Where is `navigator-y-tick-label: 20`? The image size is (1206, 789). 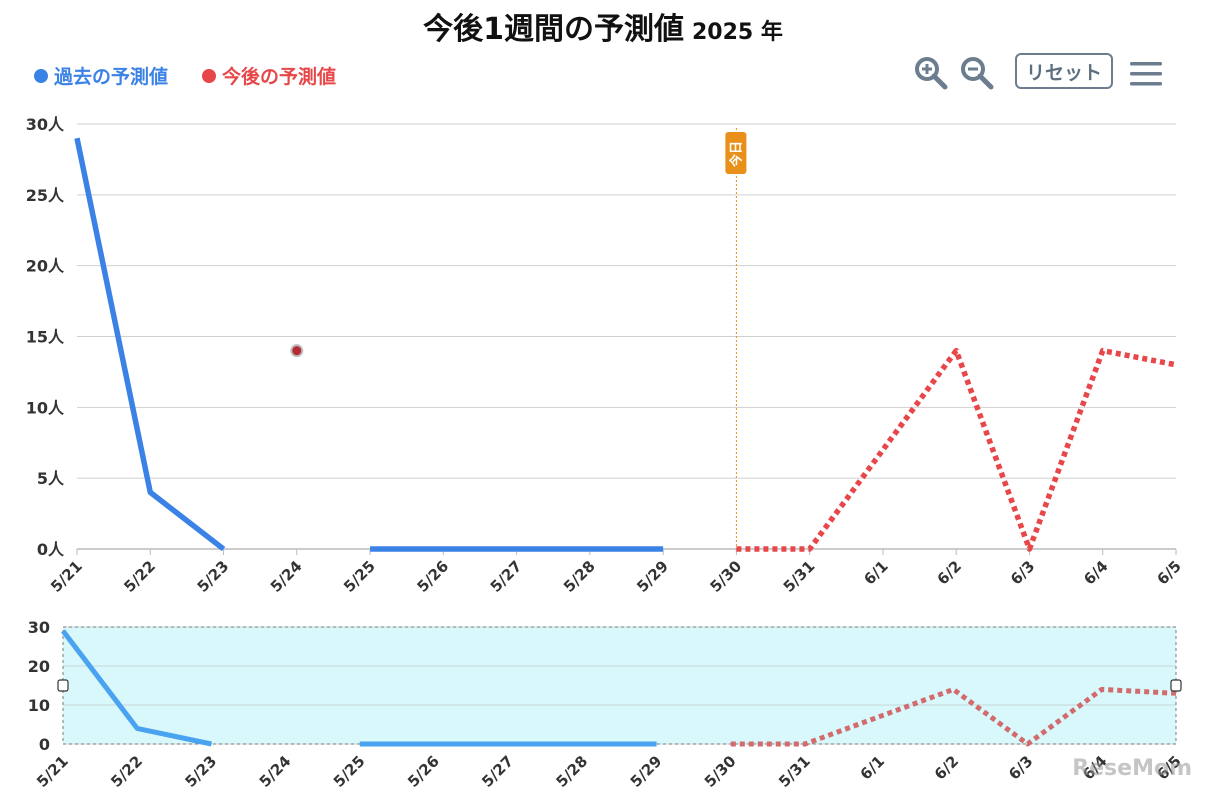
navigator-y-tick-label: 20 is located at coordinates (39, 666).